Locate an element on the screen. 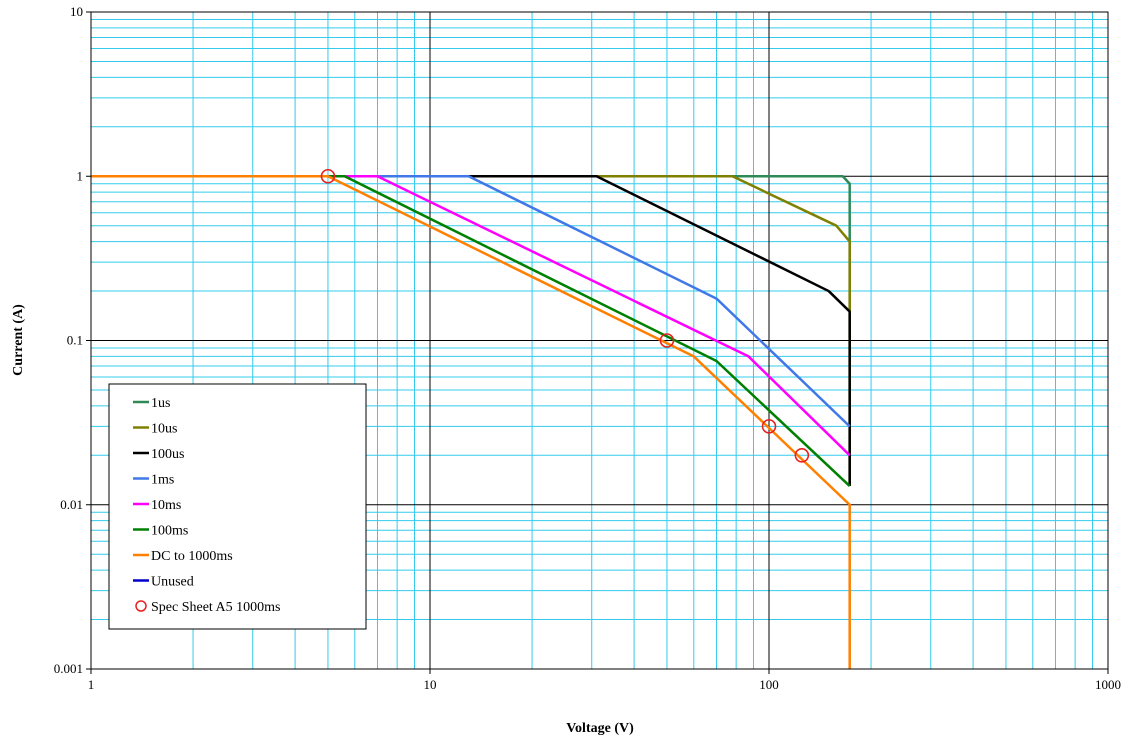 The height and width of the screenshot is (743, 1135). legend-label: 100us is located at coordinates (167, 454).